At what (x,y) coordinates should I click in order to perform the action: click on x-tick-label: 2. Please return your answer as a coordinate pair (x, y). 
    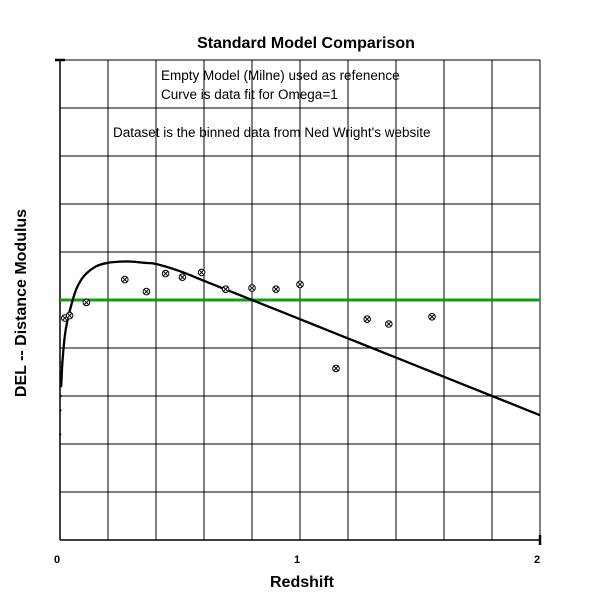
    Looking at the image, I should click on (537, 560).